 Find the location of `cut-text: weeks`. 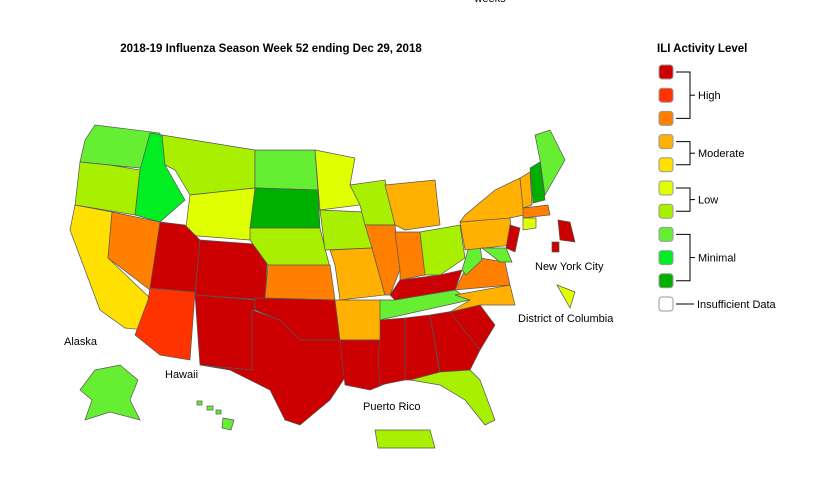

cut-text: weeks is located at coordinates (489, 2).